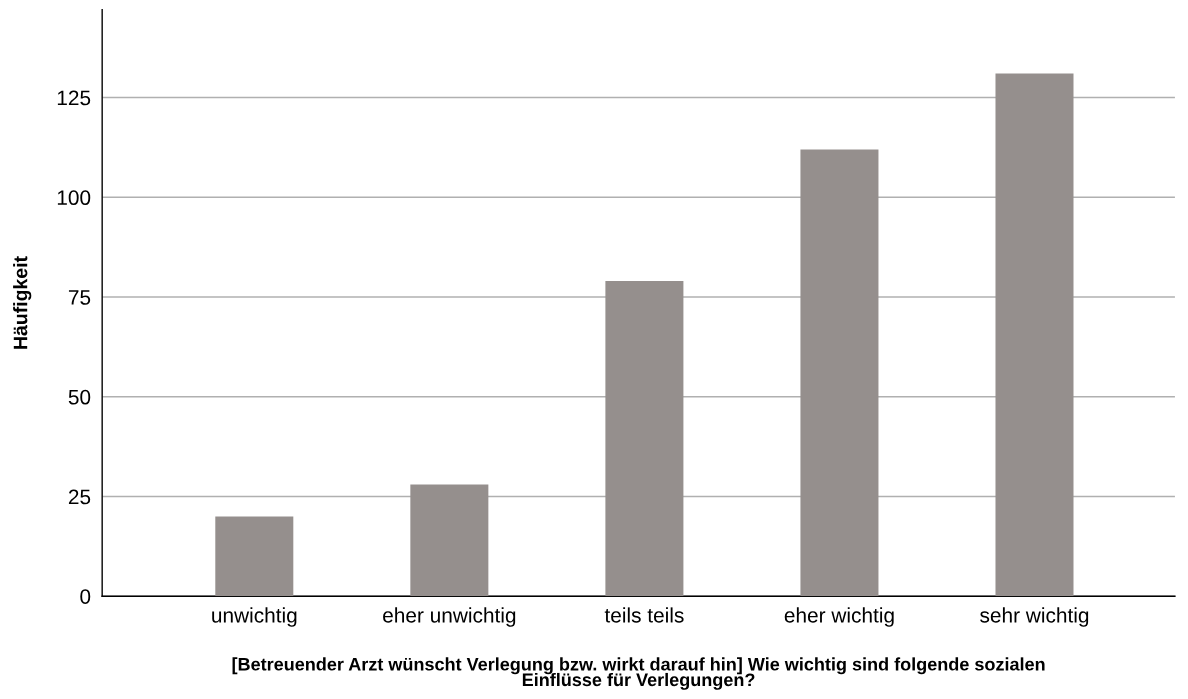 The width and height of the screenshot is (1188, 699). Describe the element at coordinates (79, 297) in the screenshot. I see `y-tick-label: 75` at that location.